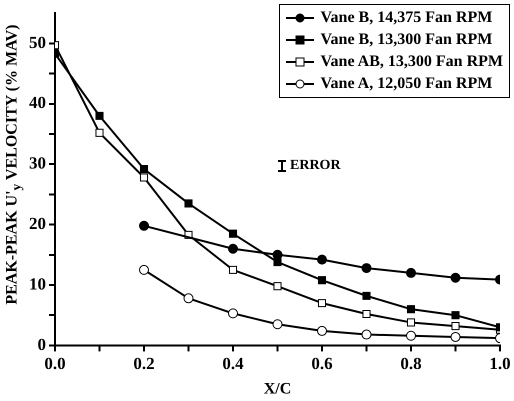  Describe the element at coordinates (37, 102) in the screenshot. I see `y-tick-label: 40` at that location.